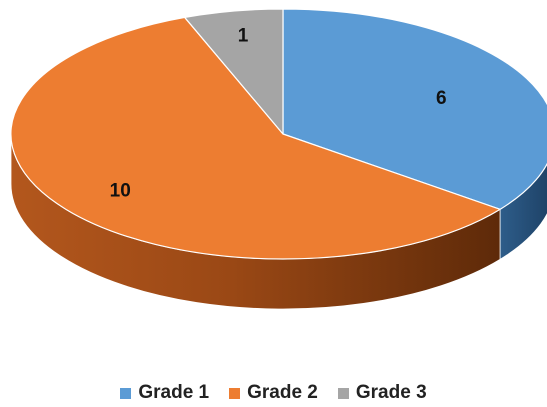 The width and height of the screenshot is (547, 407). I want to click on legend-label-grade-1: Grade 1, so click(174, 392).